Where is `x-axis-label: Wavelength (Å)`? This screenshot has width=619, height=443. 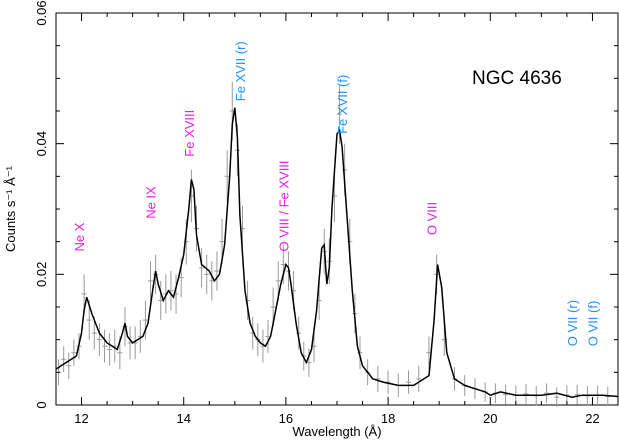 x-axis-label: Wavelength (Å) is located at coordinates (336, 431).